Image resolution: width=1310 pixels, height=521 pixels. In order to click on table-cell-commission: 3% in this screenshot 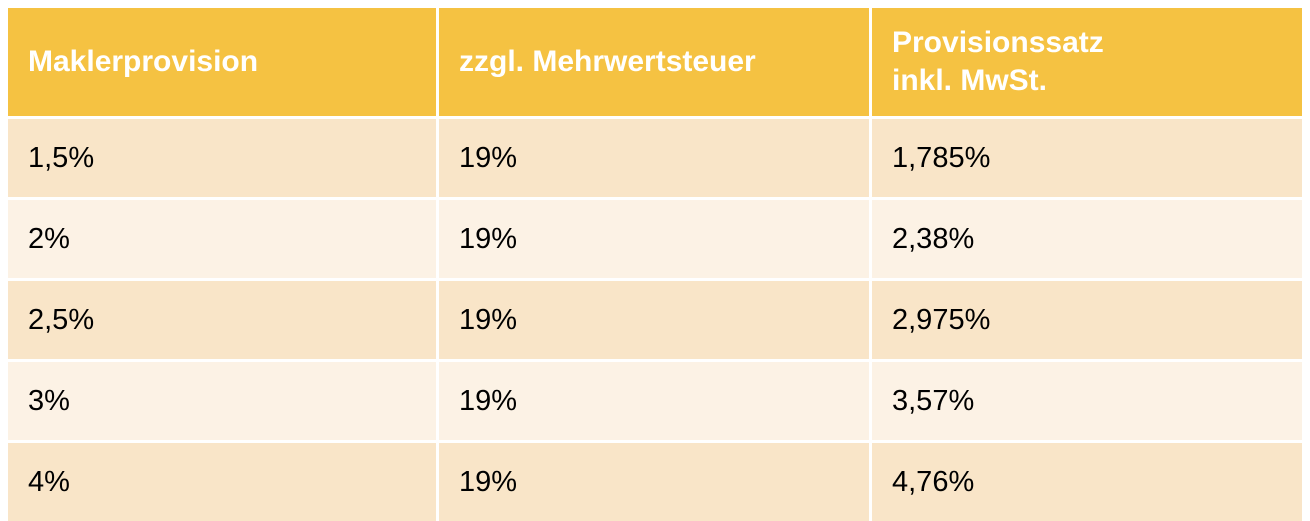, I will do `click(222, 401)`.